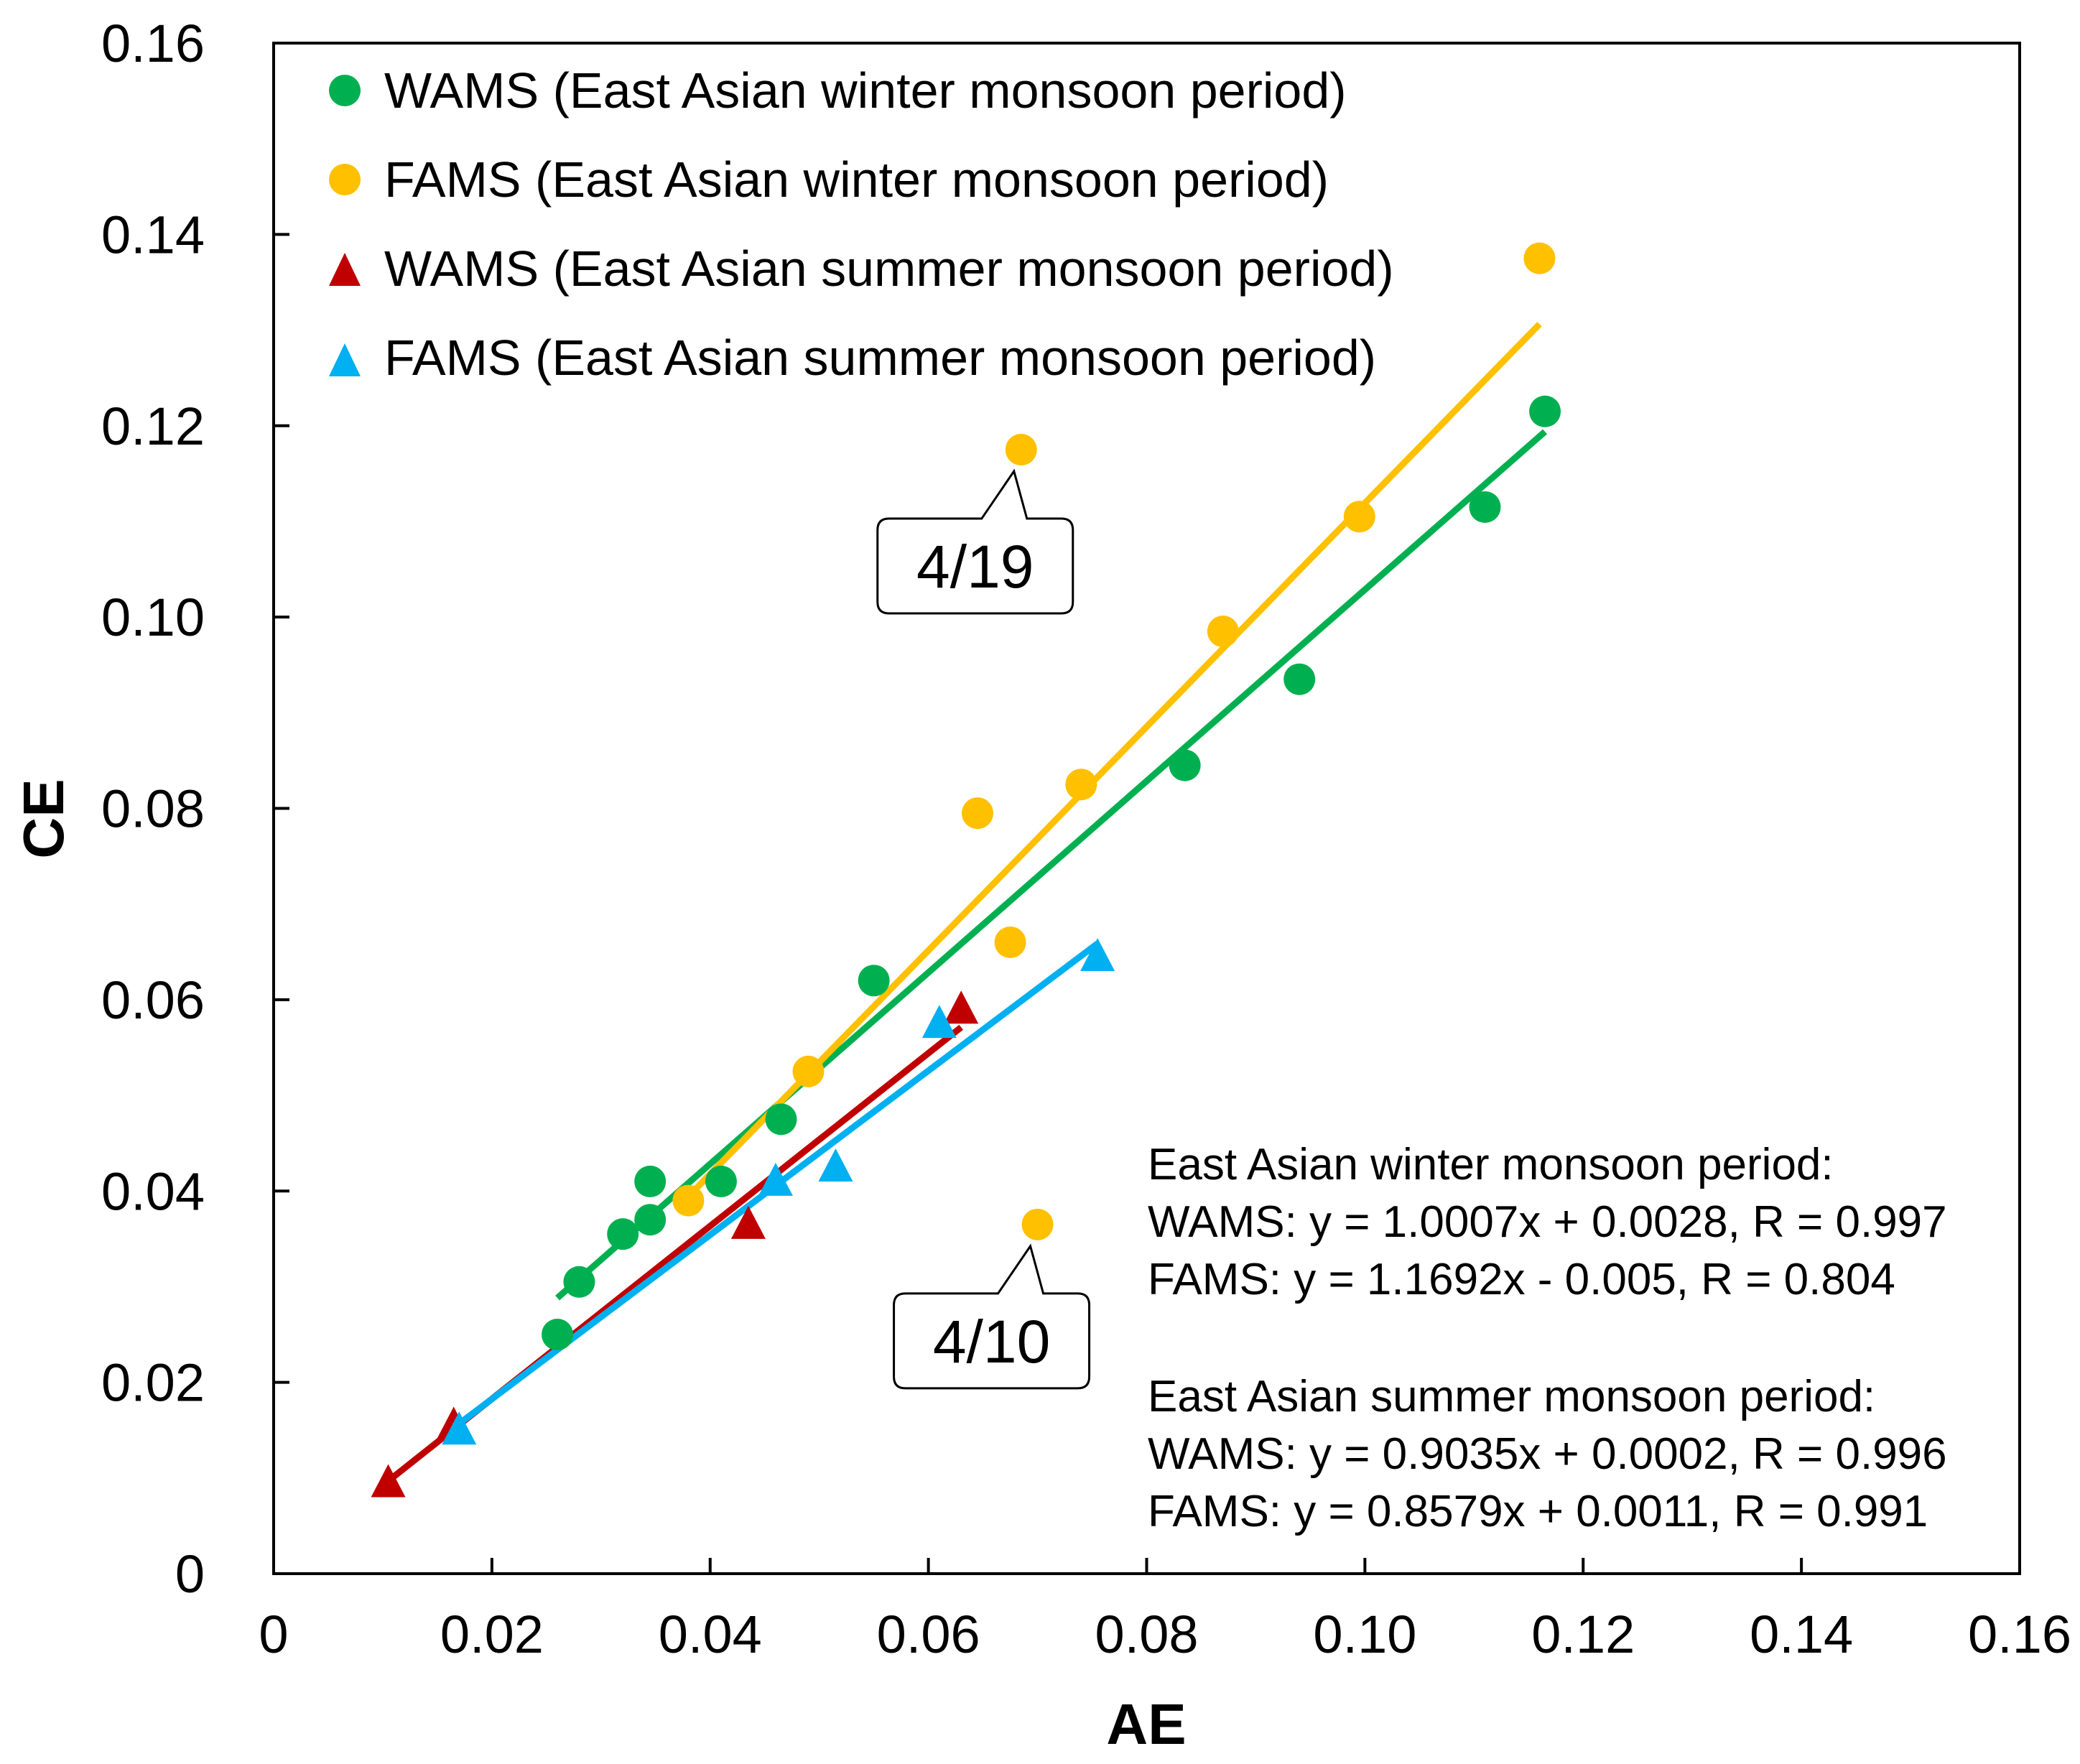 The height and width of the screenshot is (1764, 2080). What do you see at coordinates (1547, 1454) in the screenshot?
I see `equation-summer-wams: WAMS: y = 0.9035x + 0.0002, R = 0.996` at bounding box center [1547, 1454].